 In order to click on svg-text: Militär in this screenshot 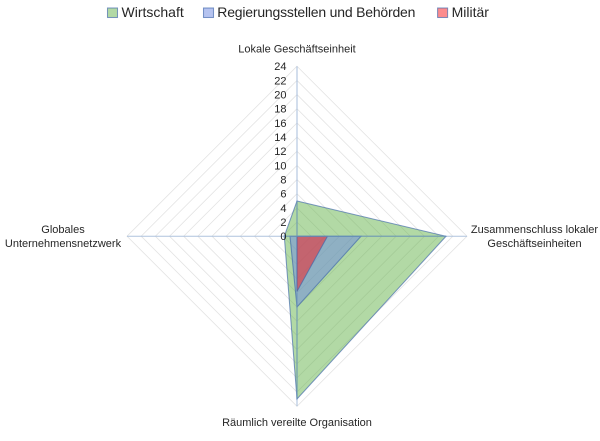, I will do `click(471, 12)`.